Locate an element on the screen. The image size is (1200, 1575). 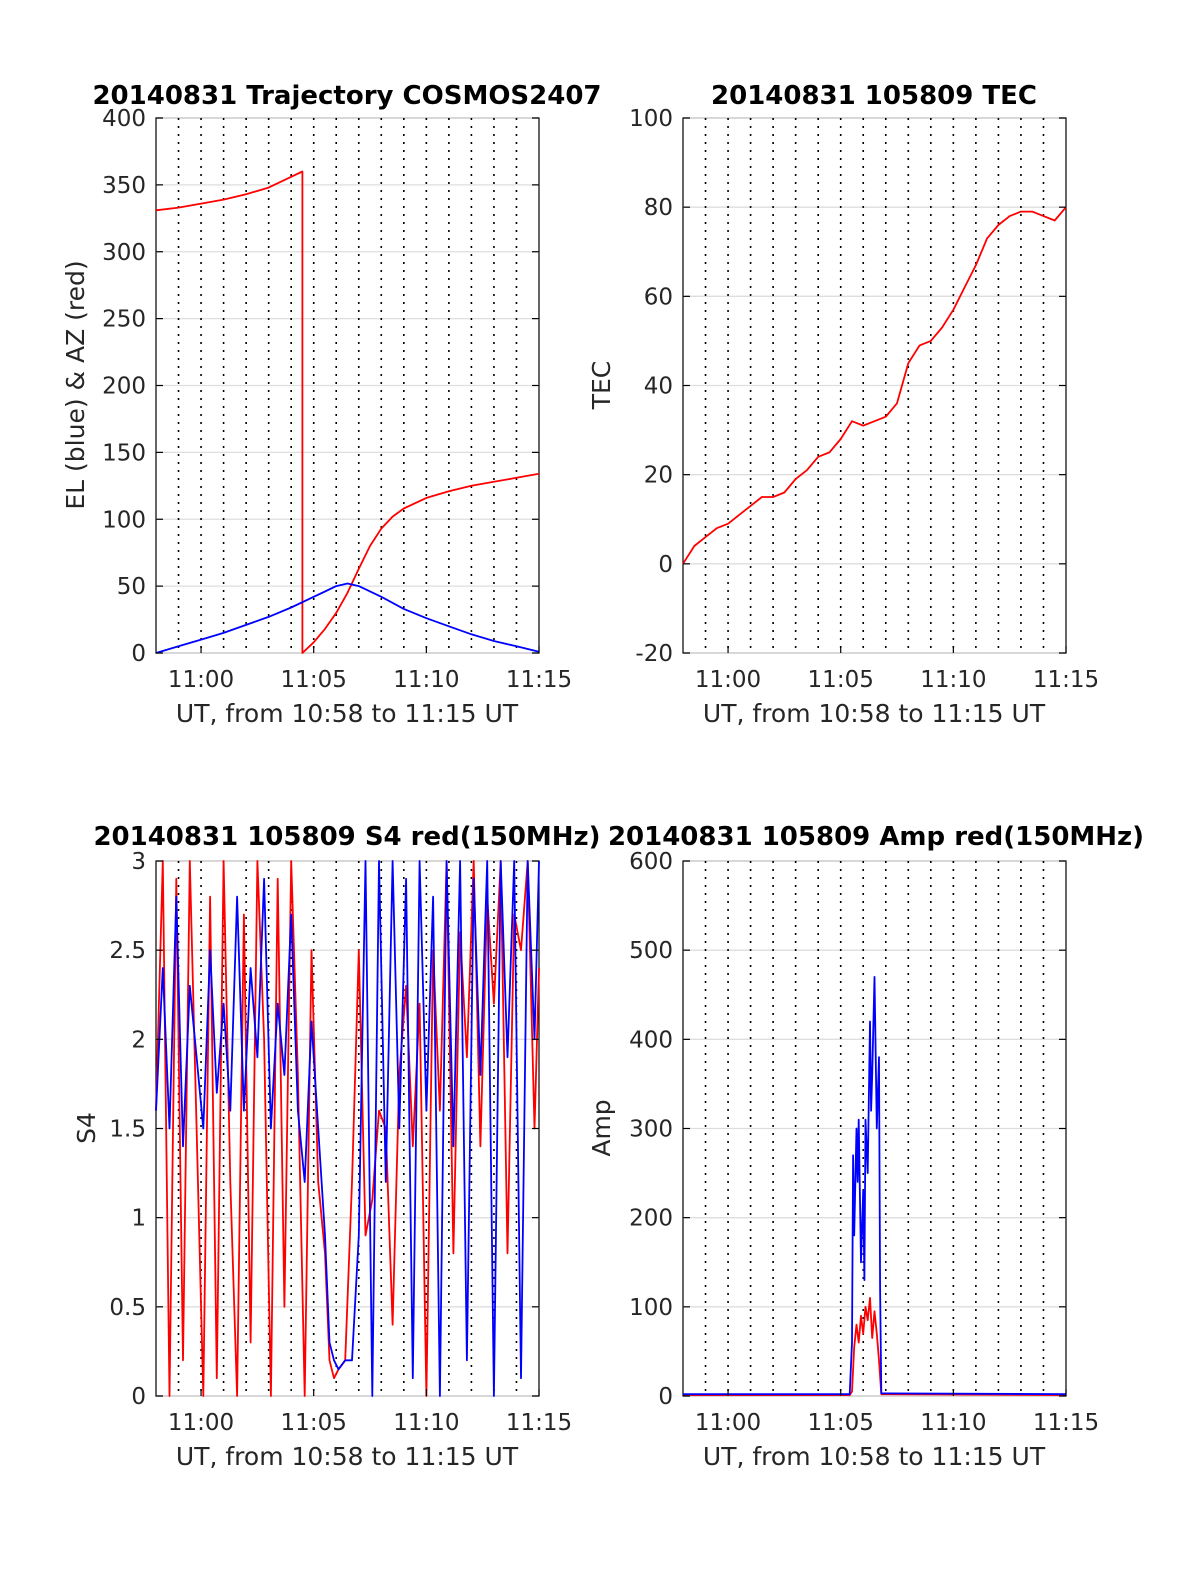
tec-series is located at coordinates (874, 385).